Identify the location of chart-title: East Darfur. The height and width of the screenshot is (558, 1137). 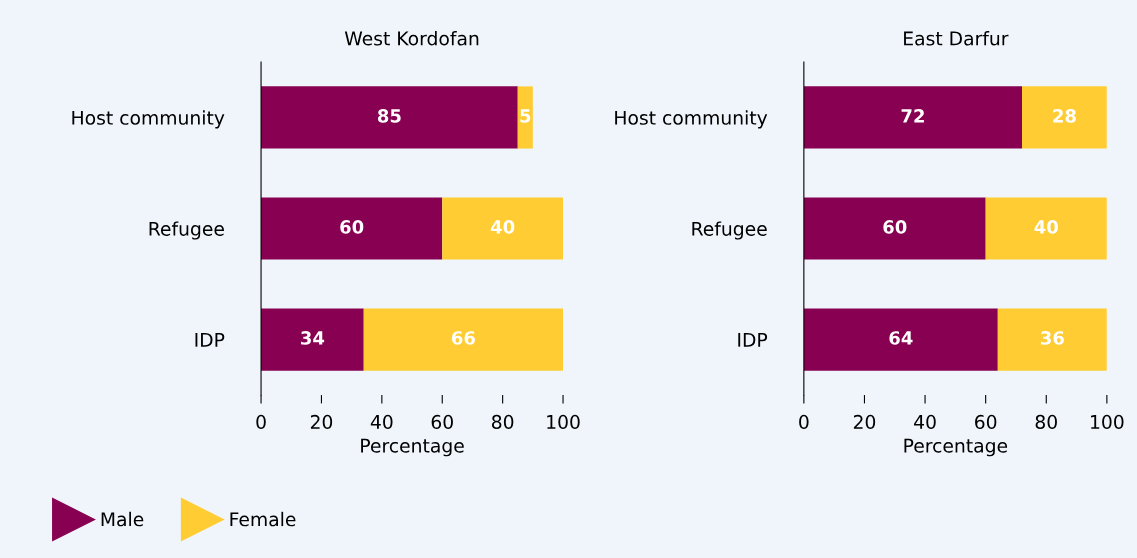
(956, 38).